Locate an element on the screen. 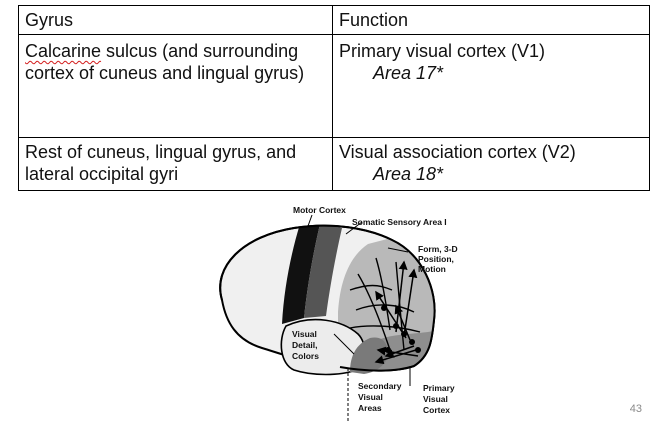 The image size is (666, 421). pathway-arrows is located at coordinates (396, 312).